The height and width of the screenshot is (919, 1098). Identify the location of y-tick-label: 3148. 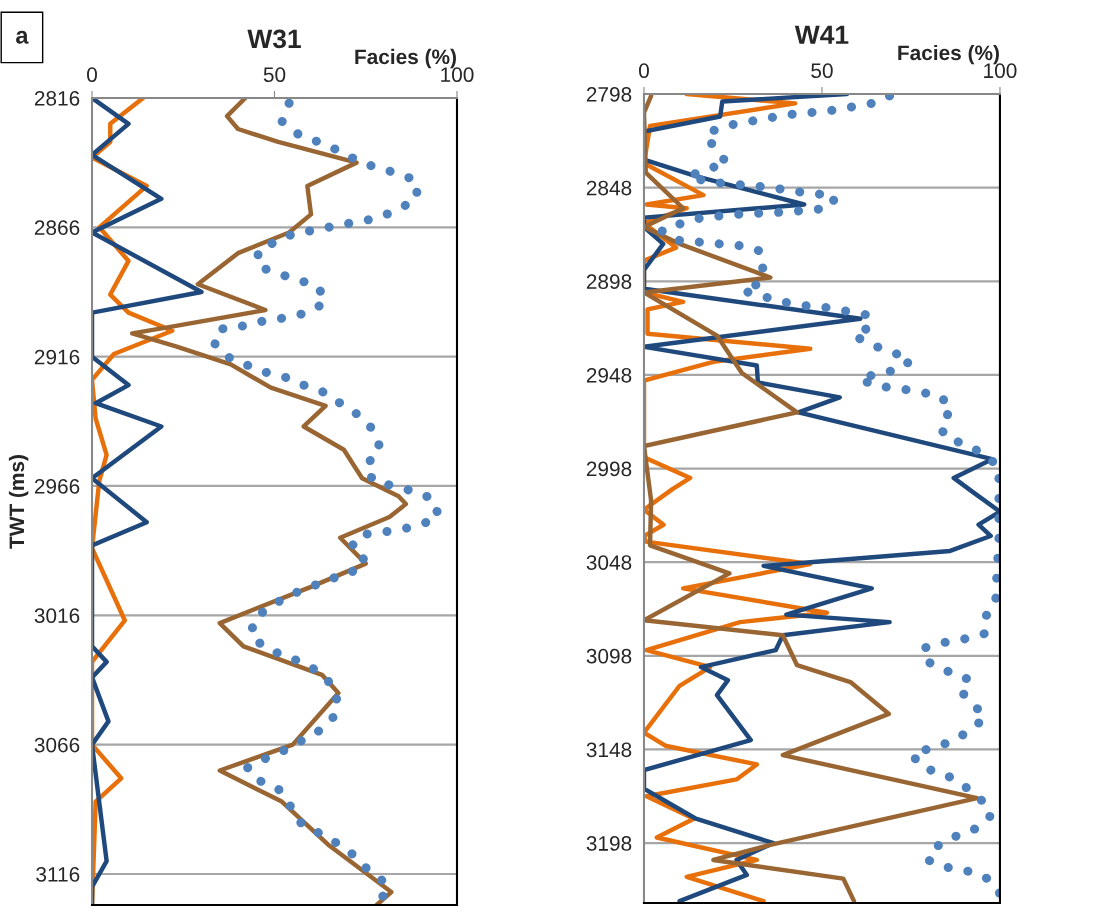
(609, 750).